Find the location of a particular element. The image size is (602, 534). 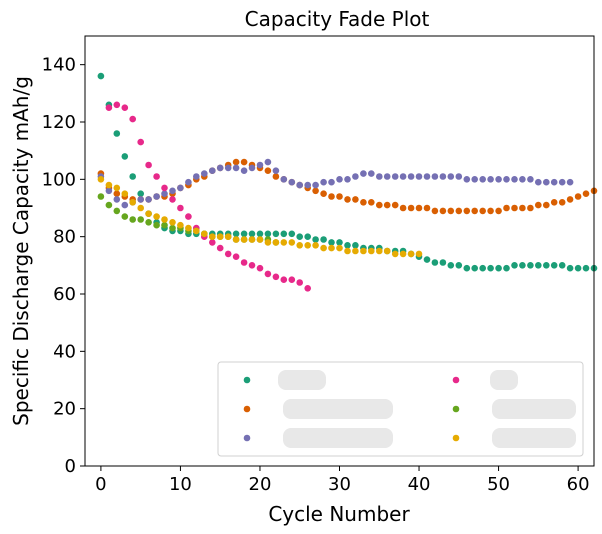

legend-marker is located at coordinates (456, 409).